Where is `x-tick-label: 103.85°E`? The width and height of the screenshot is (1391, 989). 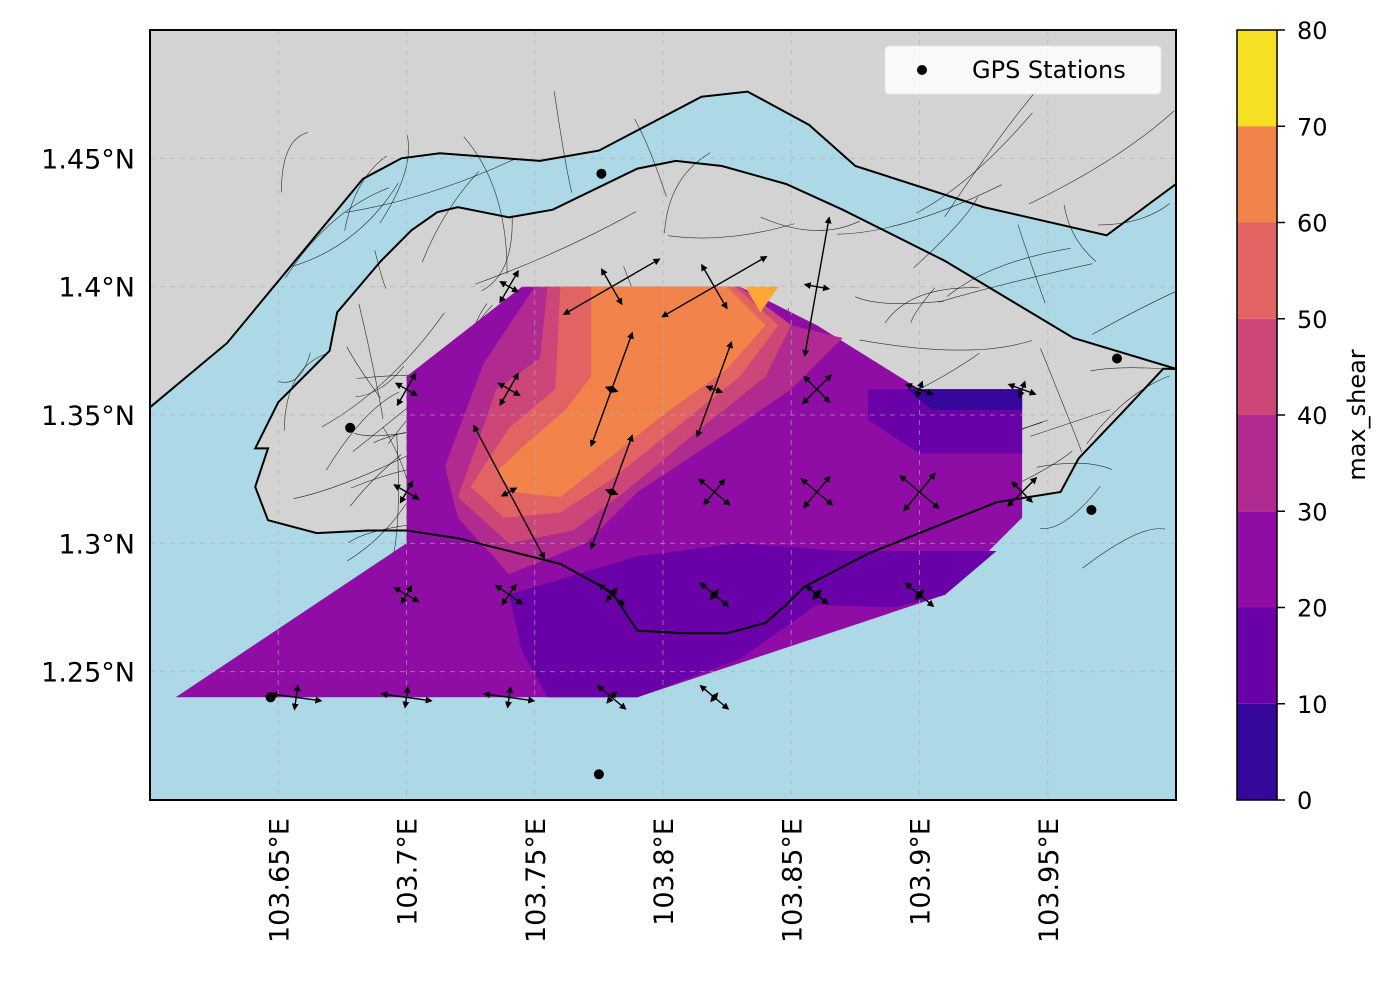
x-tick-label: 103.85°E is located at coordinates (792, 880).